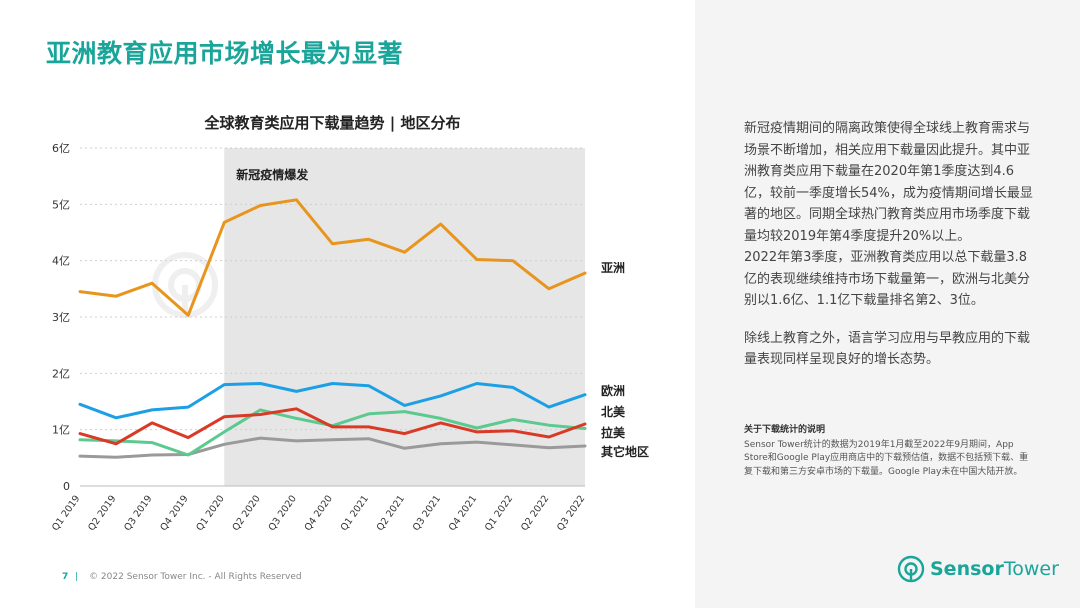 Image resolution: width=1080 pixels, height=608 pixels. I want to click on x-tick-label: Q2 2022, so click(535, 513).